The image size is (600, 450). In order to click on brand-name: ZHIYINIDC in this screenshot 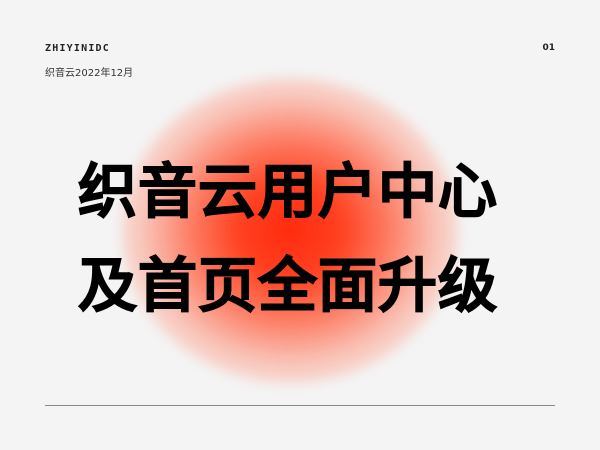, I will do `click(77, 48)`.